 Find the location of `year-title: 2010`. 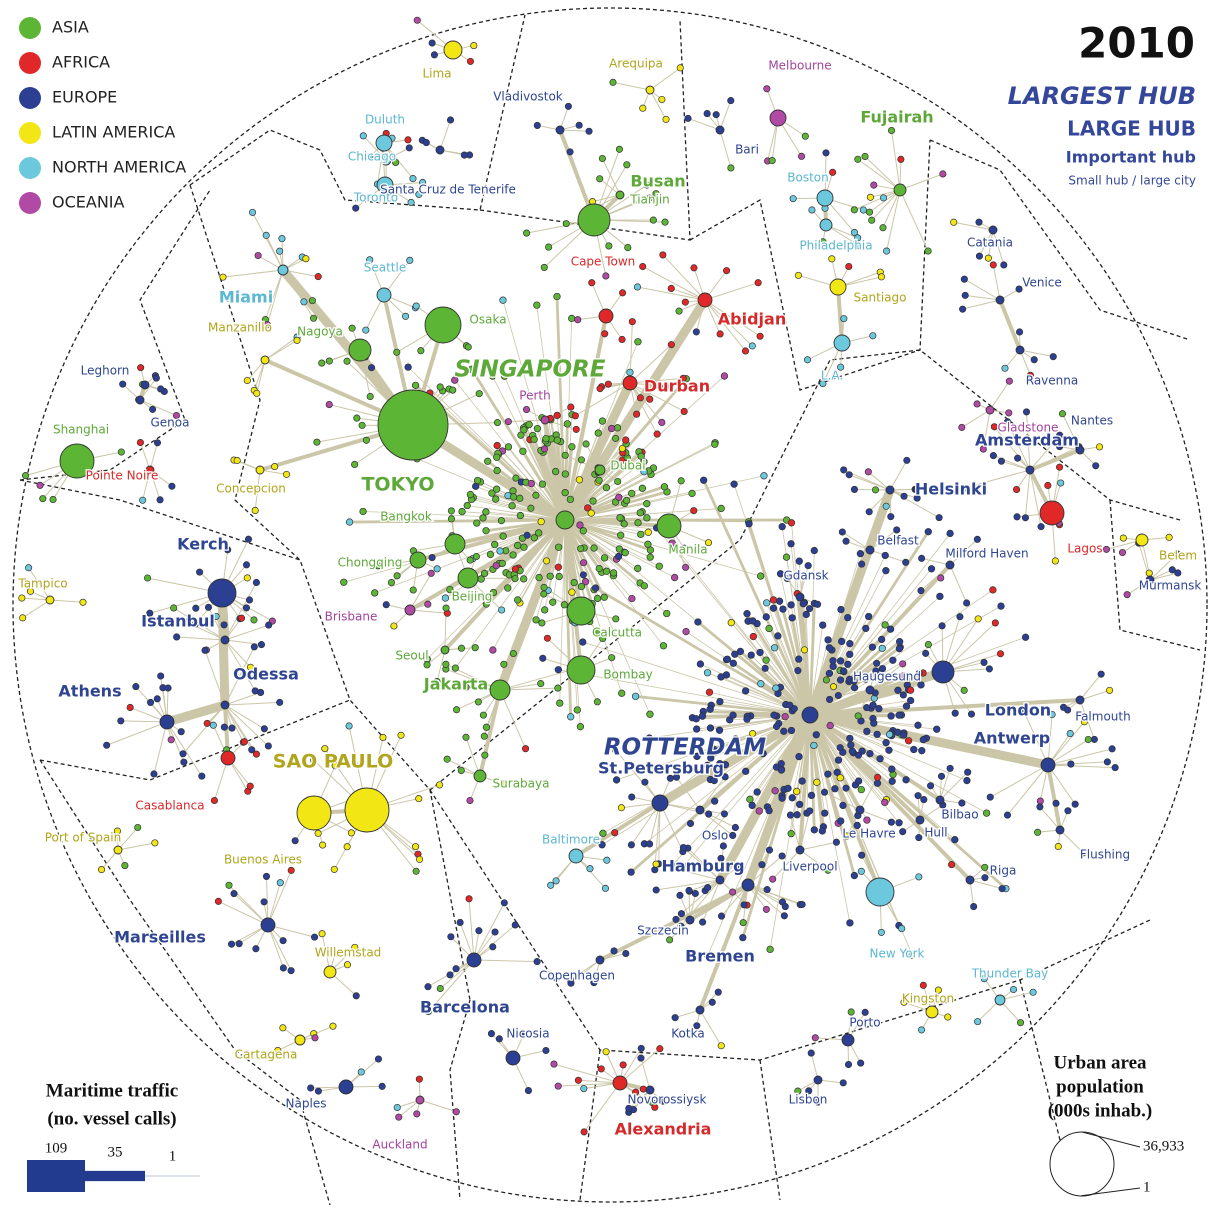

year-title: 2010 is located at coordinates (1136, 43).